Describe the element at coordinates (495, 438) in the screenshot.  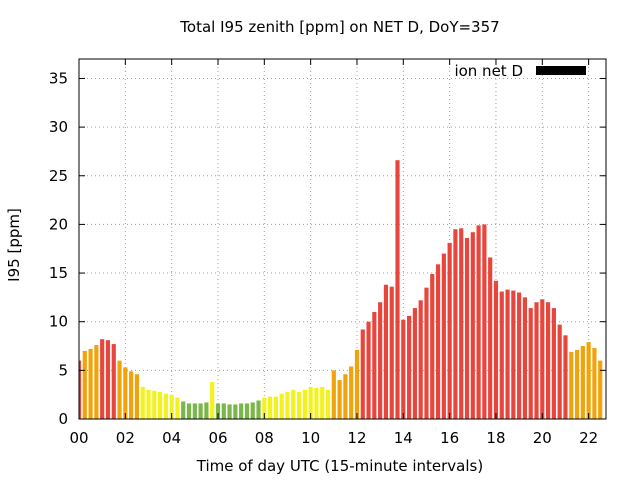
I see `x-tick-label: 18` at that location.